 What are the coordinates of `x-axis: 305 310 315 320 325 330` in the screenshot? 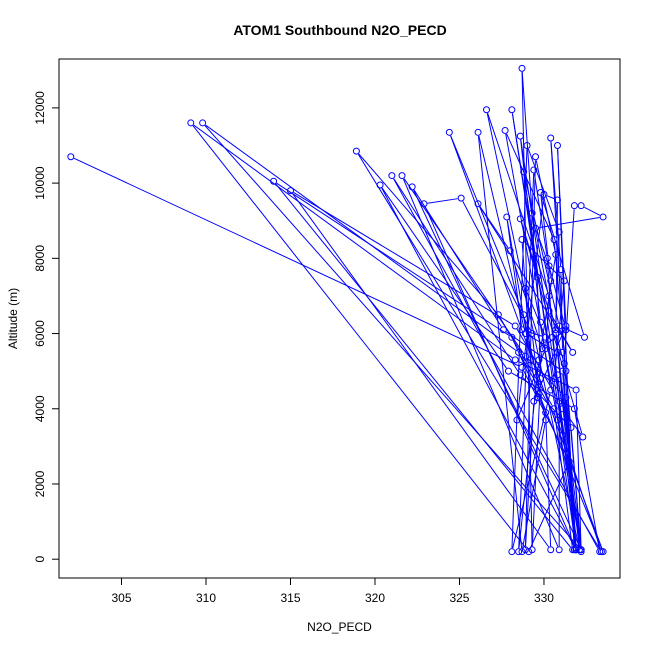 It's located at (333, 591).